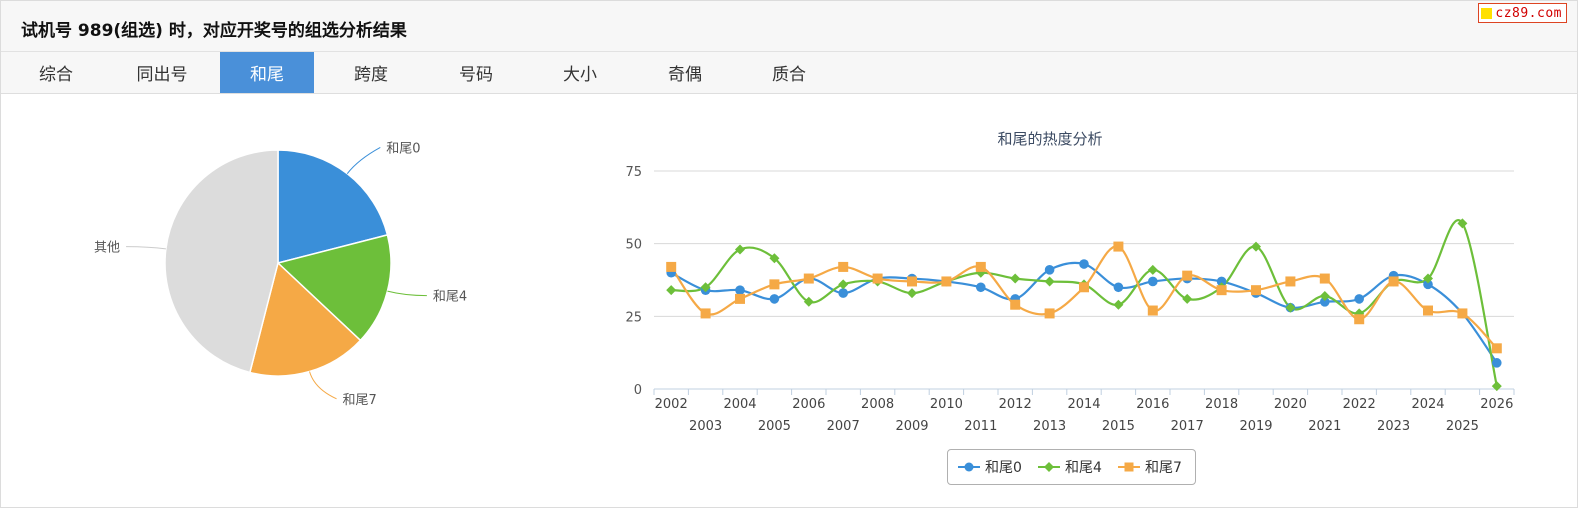 This screenshot has height=508, width=1578. What do you see at coordinates (476, 75) in the screenshot?
I see `tab-numbers: 号码` at bounding box center [476, 75].